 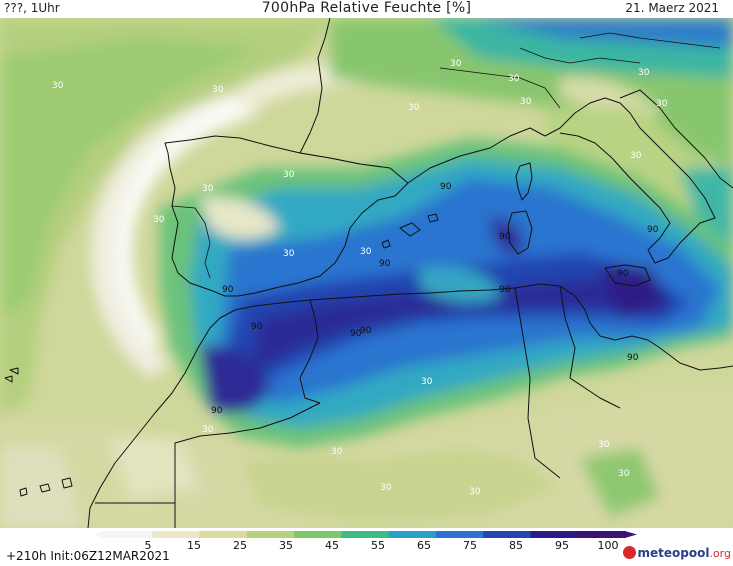 I want to click on brand-name: meteopool, so click(x=673, y=553).